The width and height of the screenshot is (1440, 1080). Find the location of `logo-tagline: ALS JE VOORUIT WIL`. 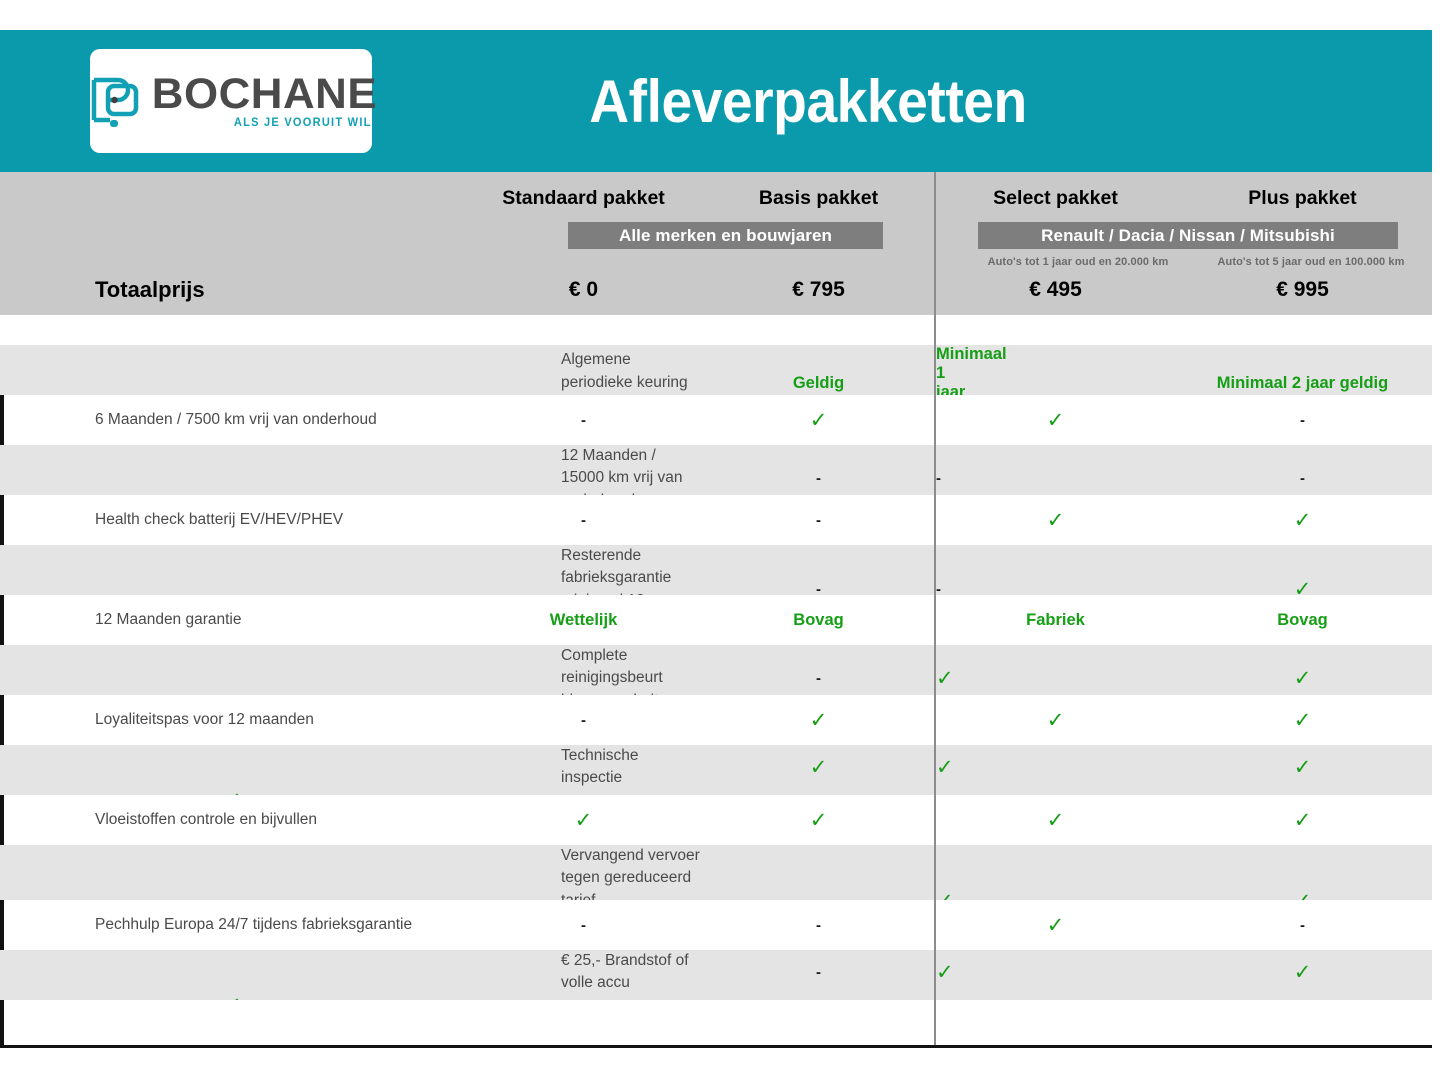

logo-tagline: ALS JE VOORUIT WIL is located at coordinates (302, 122).